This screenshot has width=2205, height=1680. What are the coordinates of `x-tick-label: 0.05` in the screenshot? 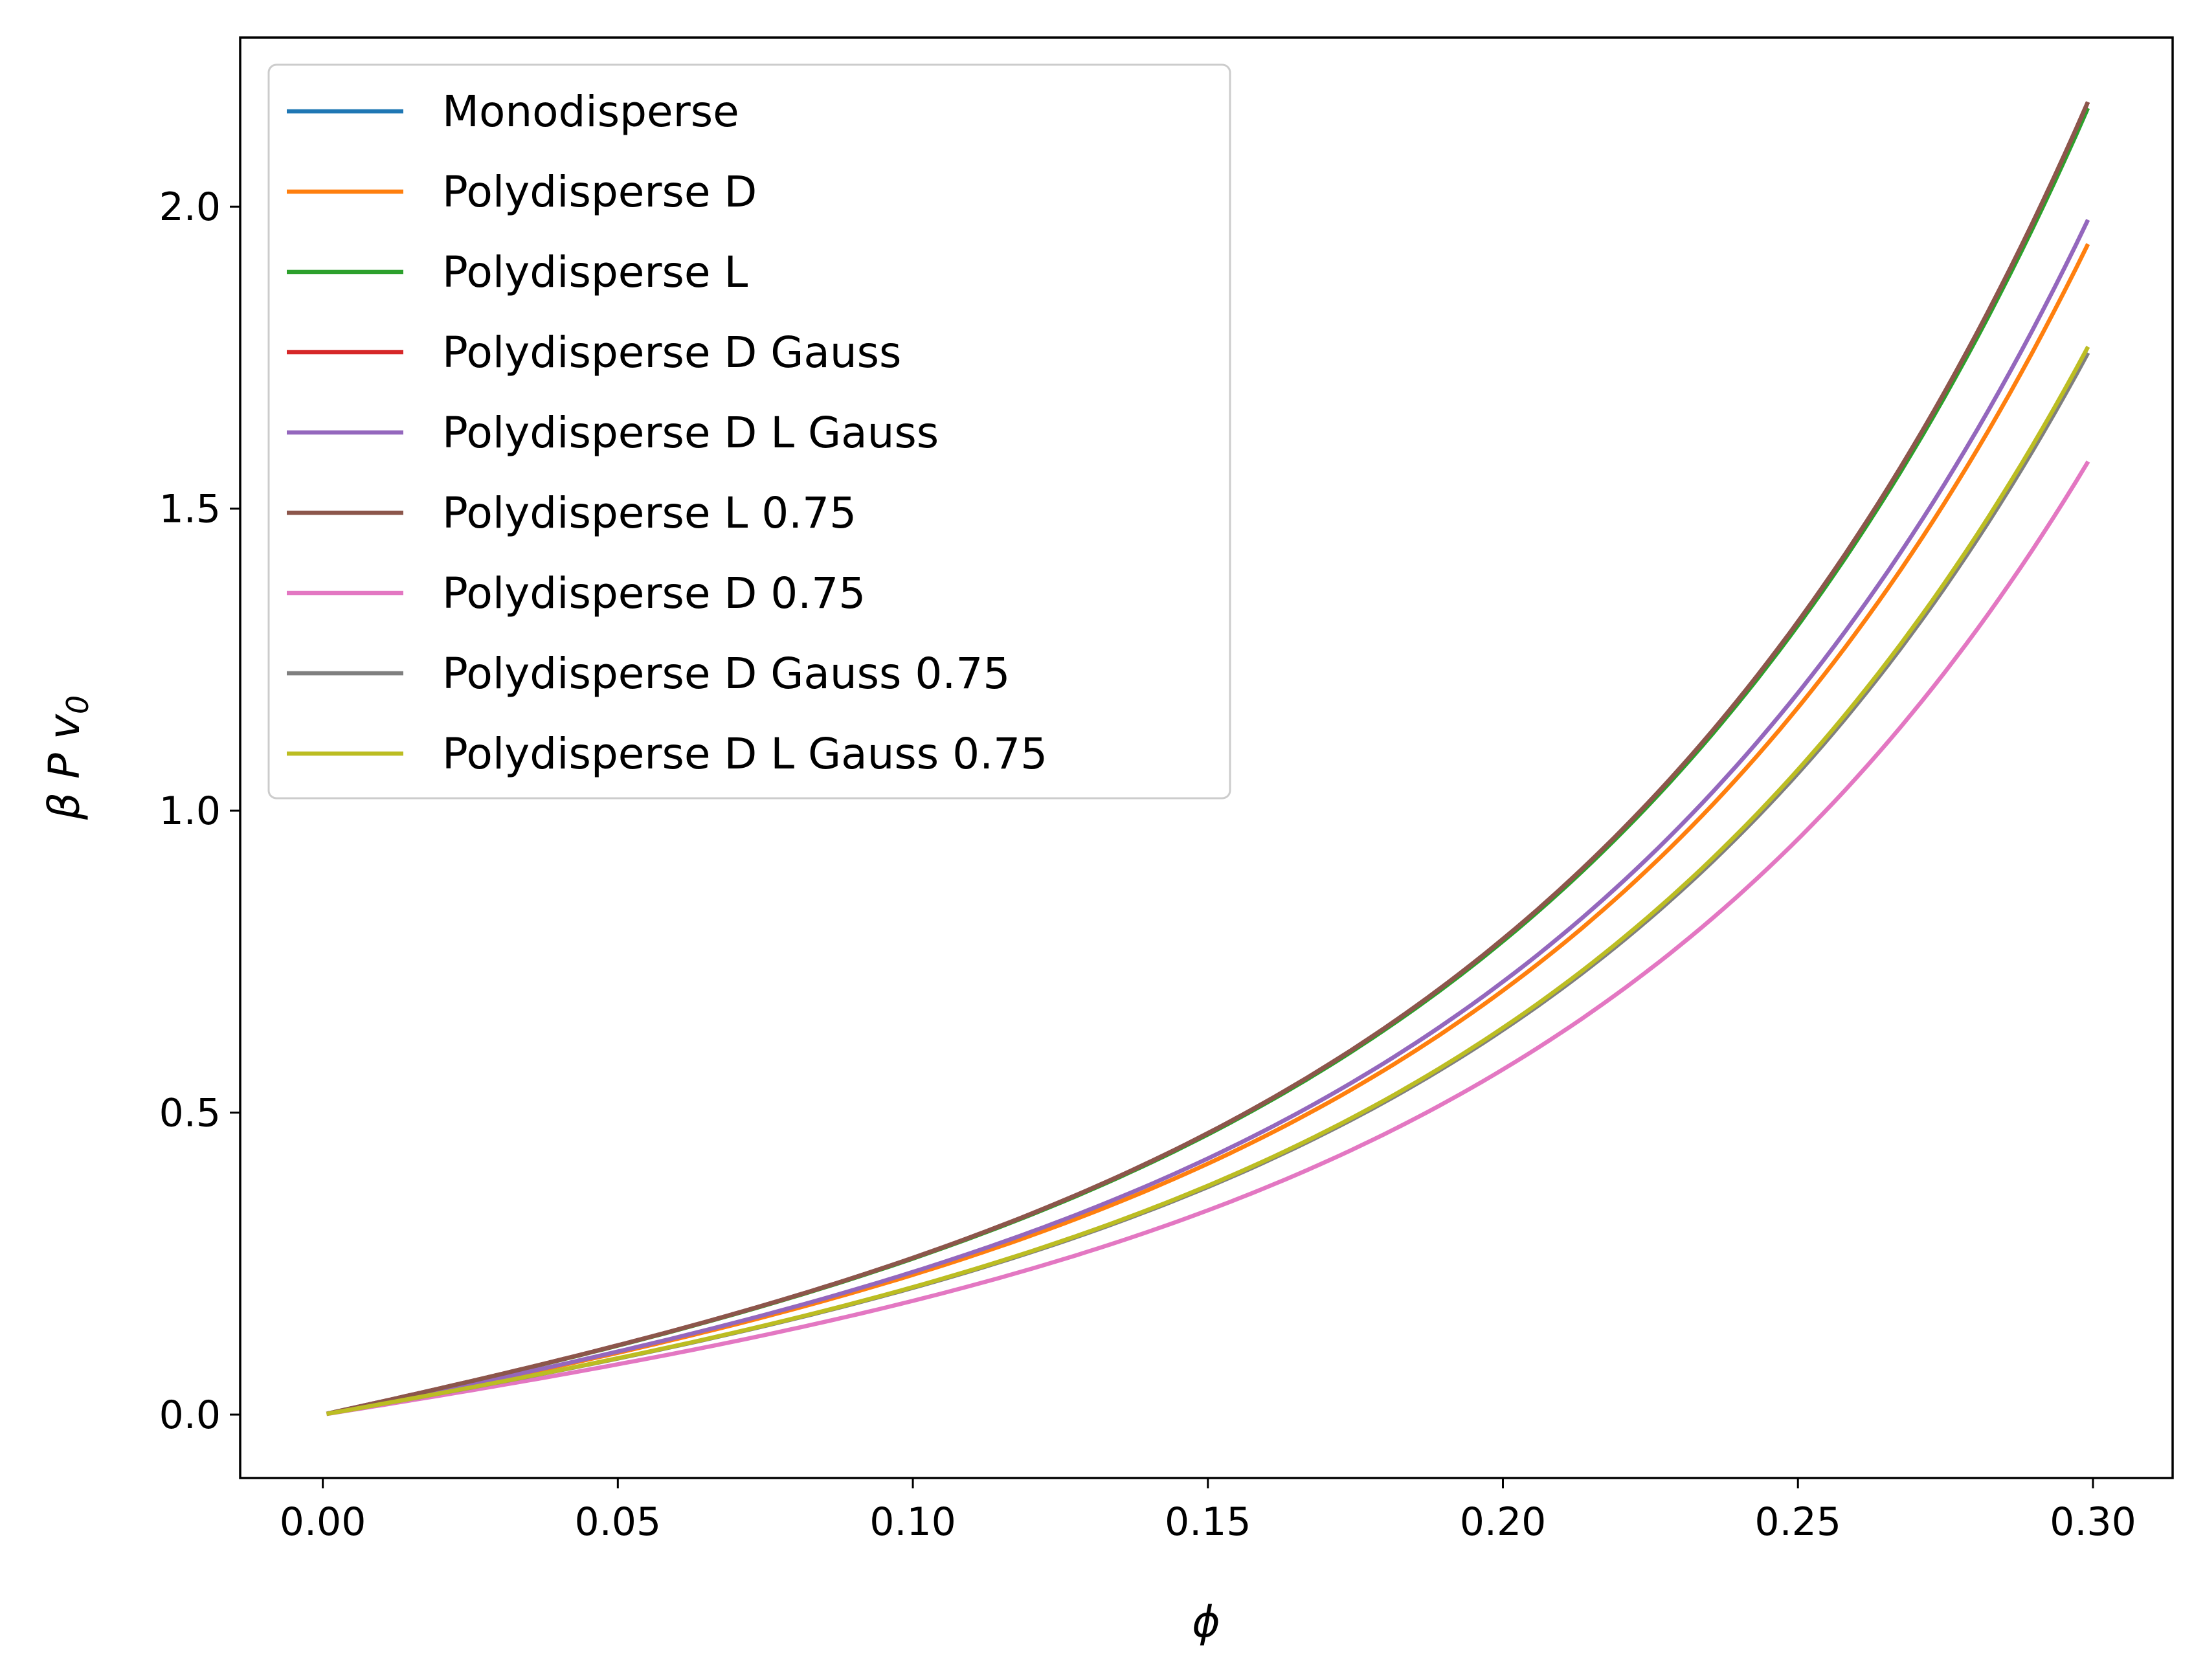 It's located at (618, 1522).